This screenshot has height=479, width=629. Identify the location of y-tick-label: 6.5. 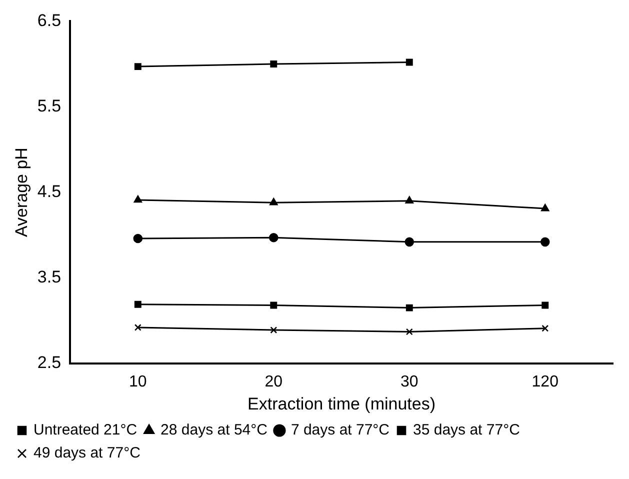
(49, 20).